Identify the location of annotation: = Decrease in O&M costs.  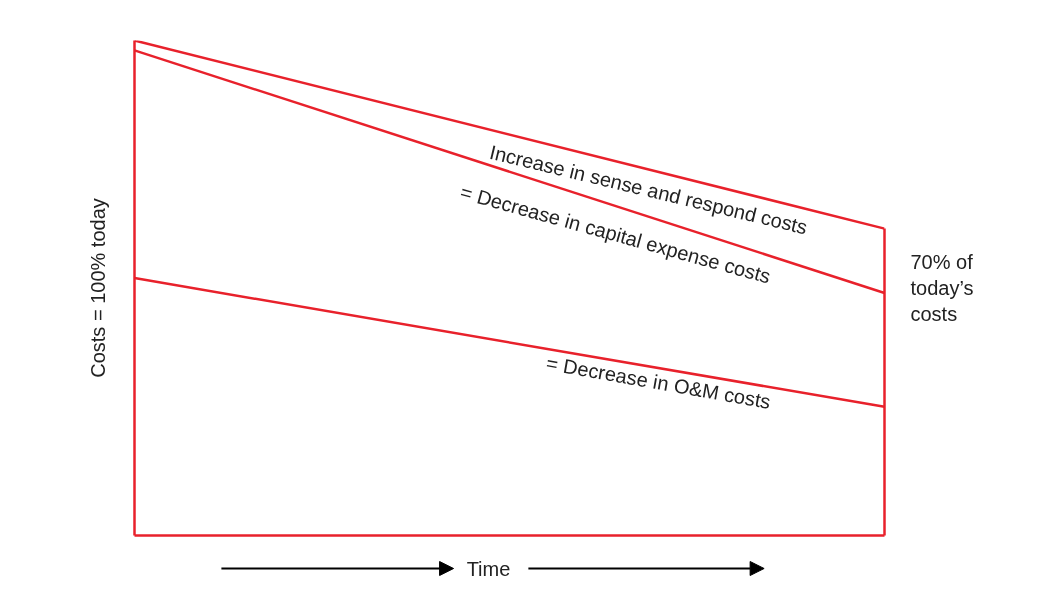
(658, 382).